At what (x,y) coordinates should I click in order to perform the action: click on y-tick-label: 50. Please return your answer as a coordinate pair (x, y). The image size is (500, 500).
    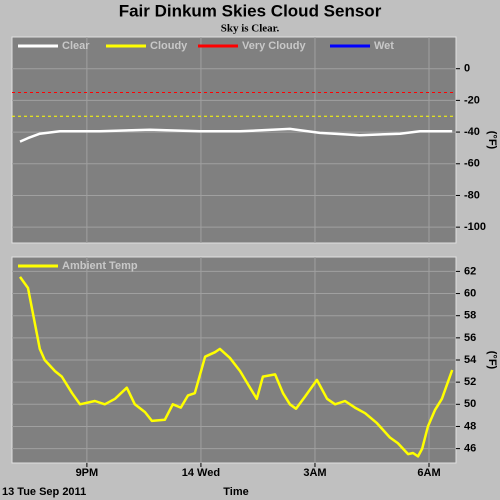
    Looking at the image, I should click on (470, 404).